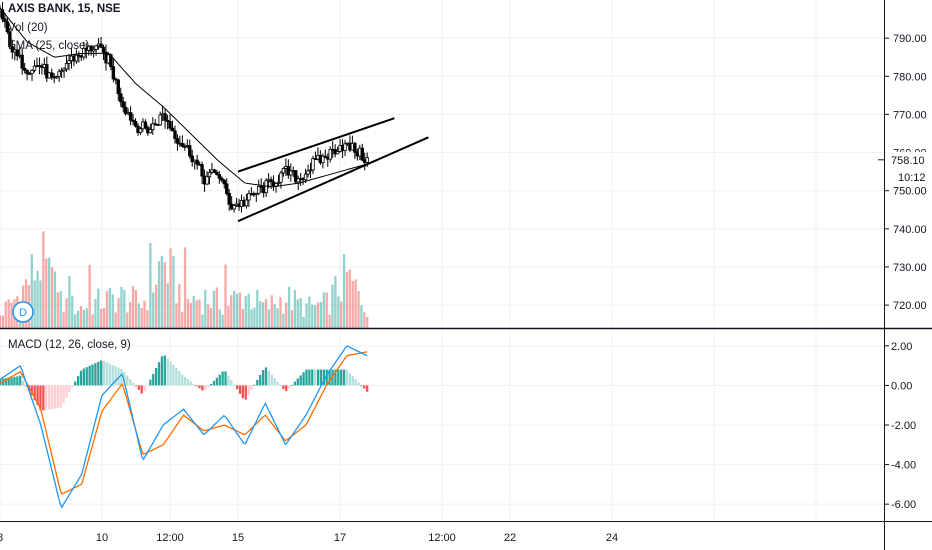  What do you see at coordinates (910, 268) in the screenshot?
I see `price-tick-label: 730.00` at bounding box center [910, 268].